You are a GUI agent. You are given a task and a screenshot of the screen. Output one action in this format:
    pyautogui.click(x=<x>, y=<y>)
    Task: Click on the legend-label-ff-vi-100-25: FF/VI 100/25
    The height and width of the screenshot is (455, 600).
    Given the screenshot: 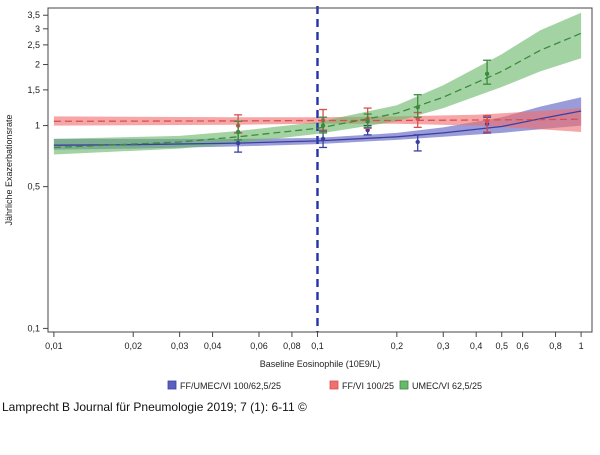 What is the action you would take?
    pyautogui.click(x=368, y=386)
    